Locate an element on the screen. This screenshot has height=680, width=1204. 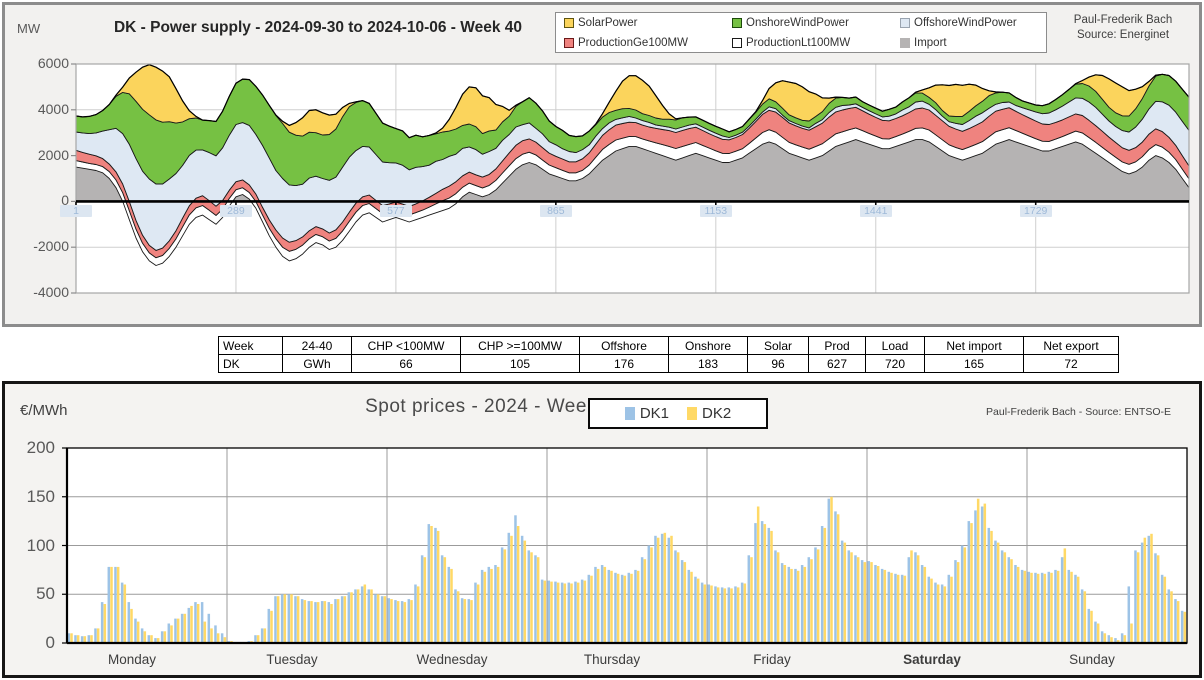
legend-item-lt100: ProductionLt100MW is located at coordinates (816, 43).